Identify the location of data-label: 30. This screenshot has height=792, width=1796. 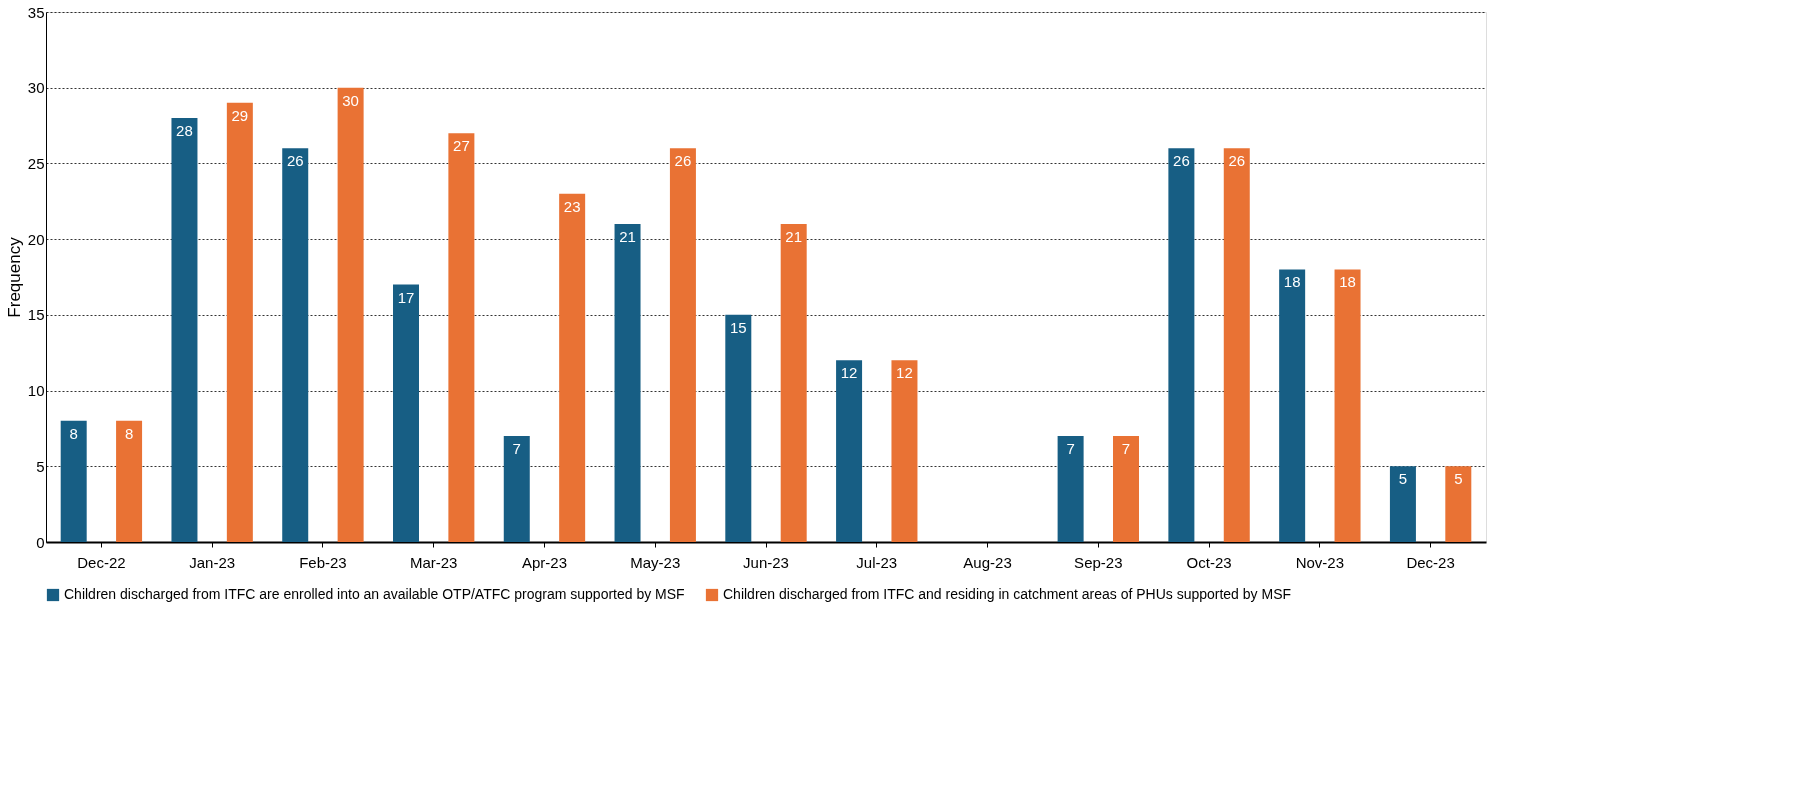
(350, 100).